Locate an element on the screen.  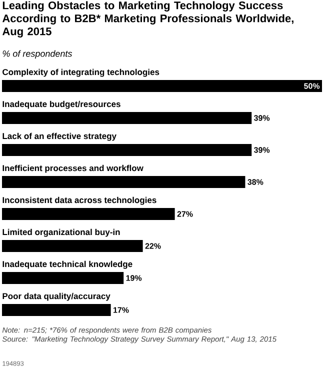
y-tick-label: Inefficient processes and workflow is located at coordinates (73, 168).